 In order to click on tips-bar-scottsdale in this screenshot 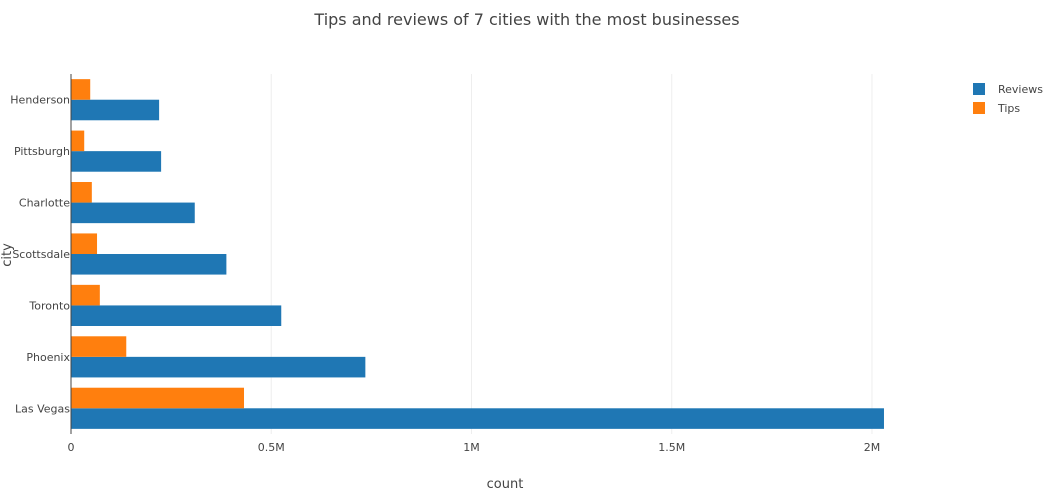, I will do `click(84, 243)`.